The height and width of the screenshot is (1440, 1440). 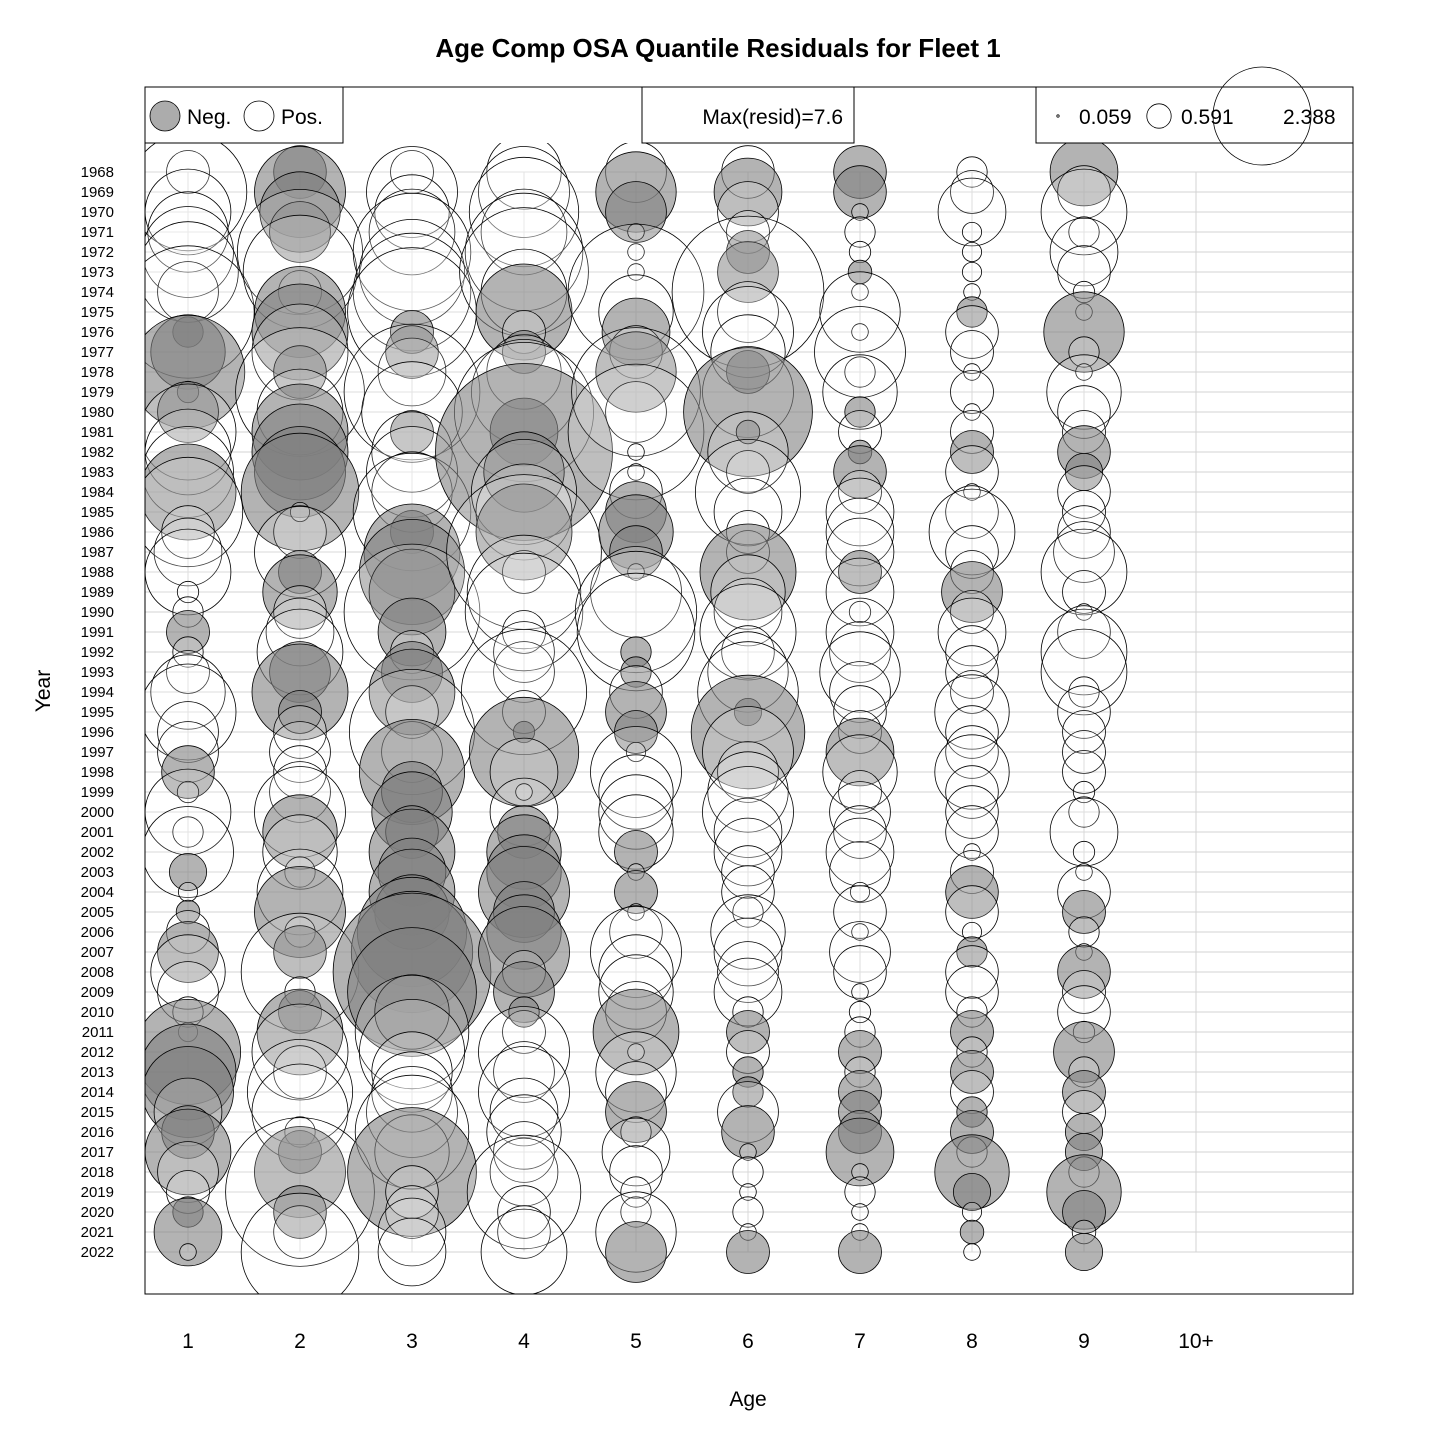 I want to click on y-tick-label: 2020, so click(x=97, y=1212).